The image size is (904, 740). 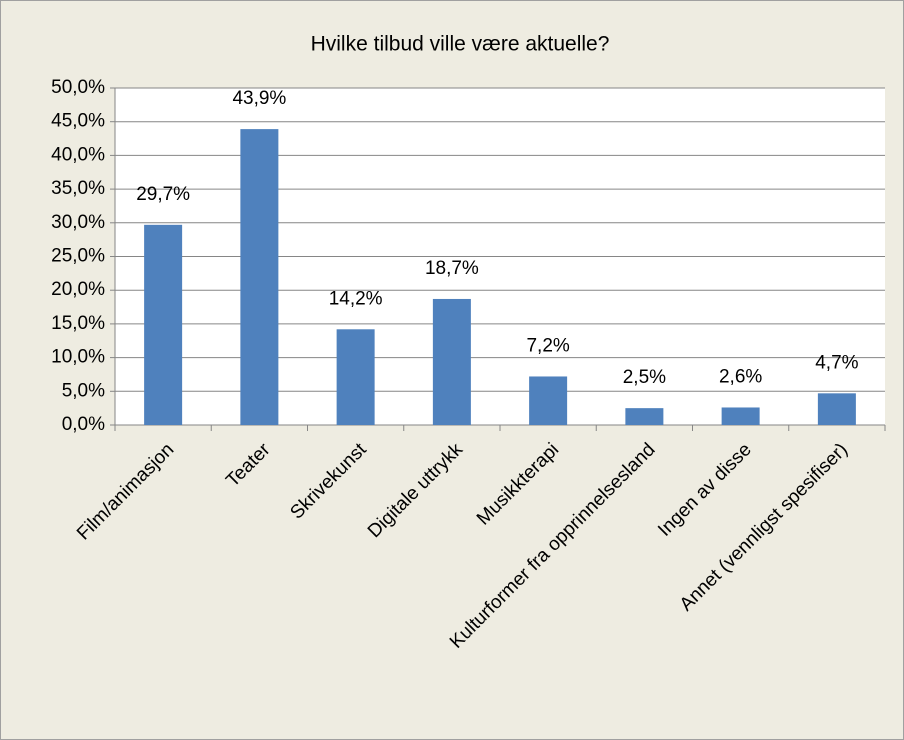 What do you see at coordinates (78, 188) in the screenshot?
I see `y-tick-label: 35,0%` at bounding box center [78, 188].